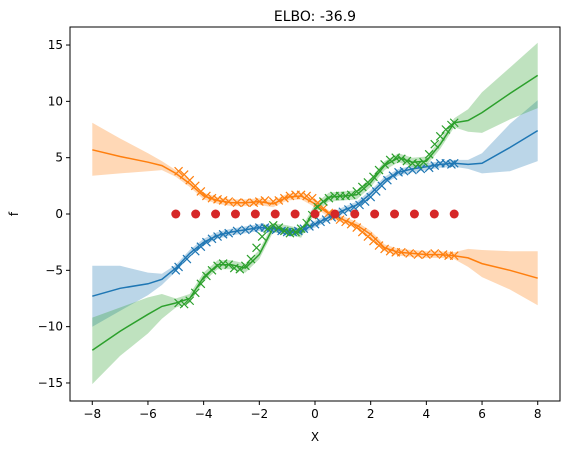  I want to click on x-tick-label: 2, so click(371, 414).